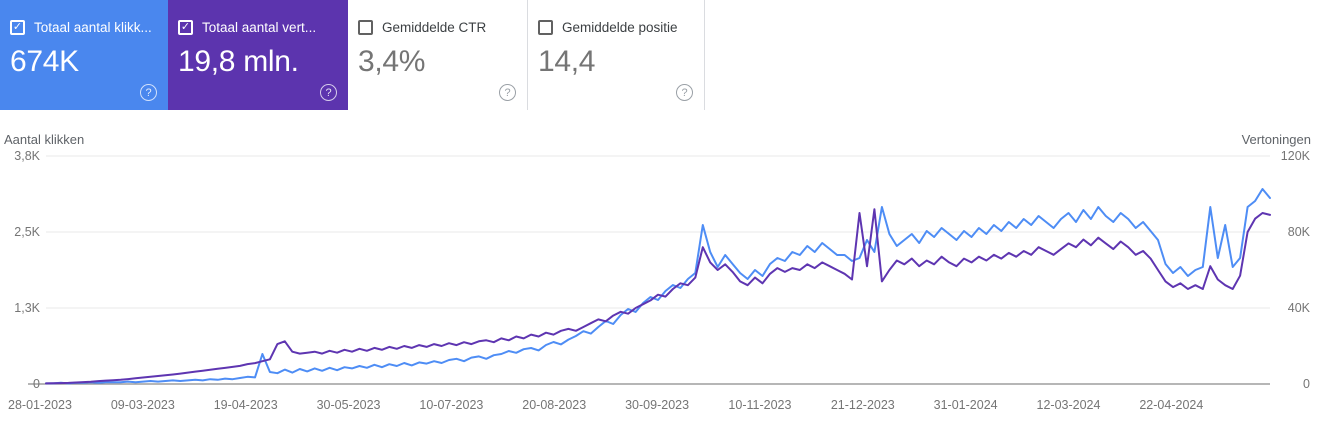  What do you see at coordinates (760, 405) in the screenshot?
I see `x-axis-tick: 10-11-2023` at bounding box center [760, 405].